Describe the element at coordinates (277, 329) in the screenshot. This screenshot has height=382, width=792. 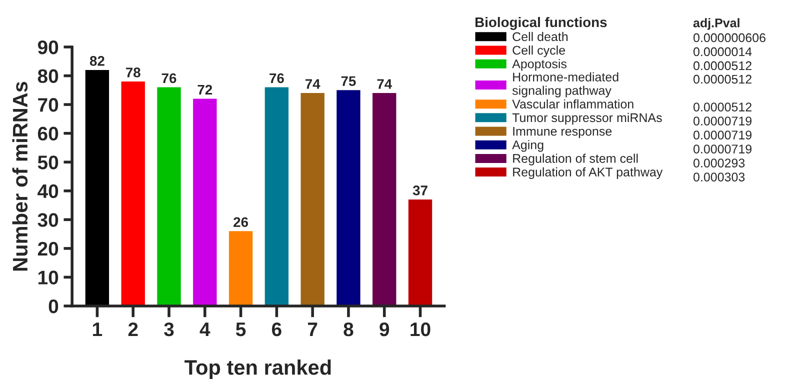
I see `x-tick-label: 6` at that location.